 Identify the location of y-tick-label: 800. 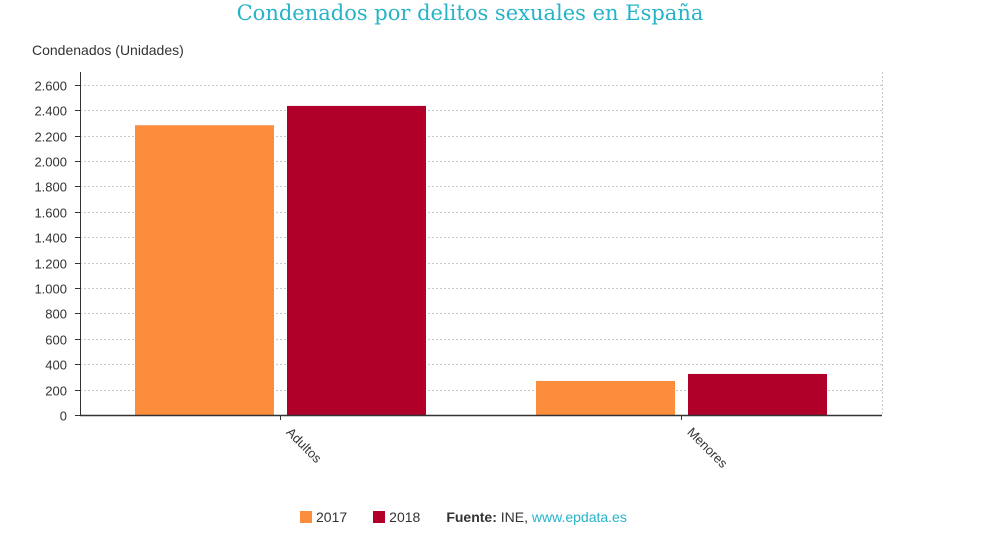
(56, 314).